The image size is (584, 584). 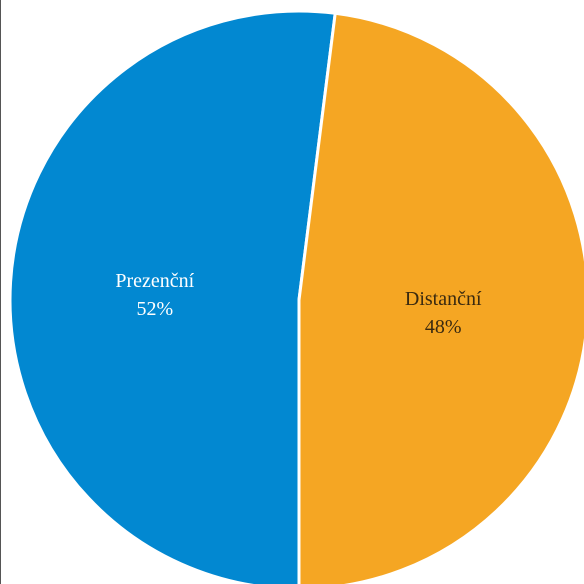 I want to click on slice-label-group-prezencni: Prezenční 52%, so click(x=154, y=295).